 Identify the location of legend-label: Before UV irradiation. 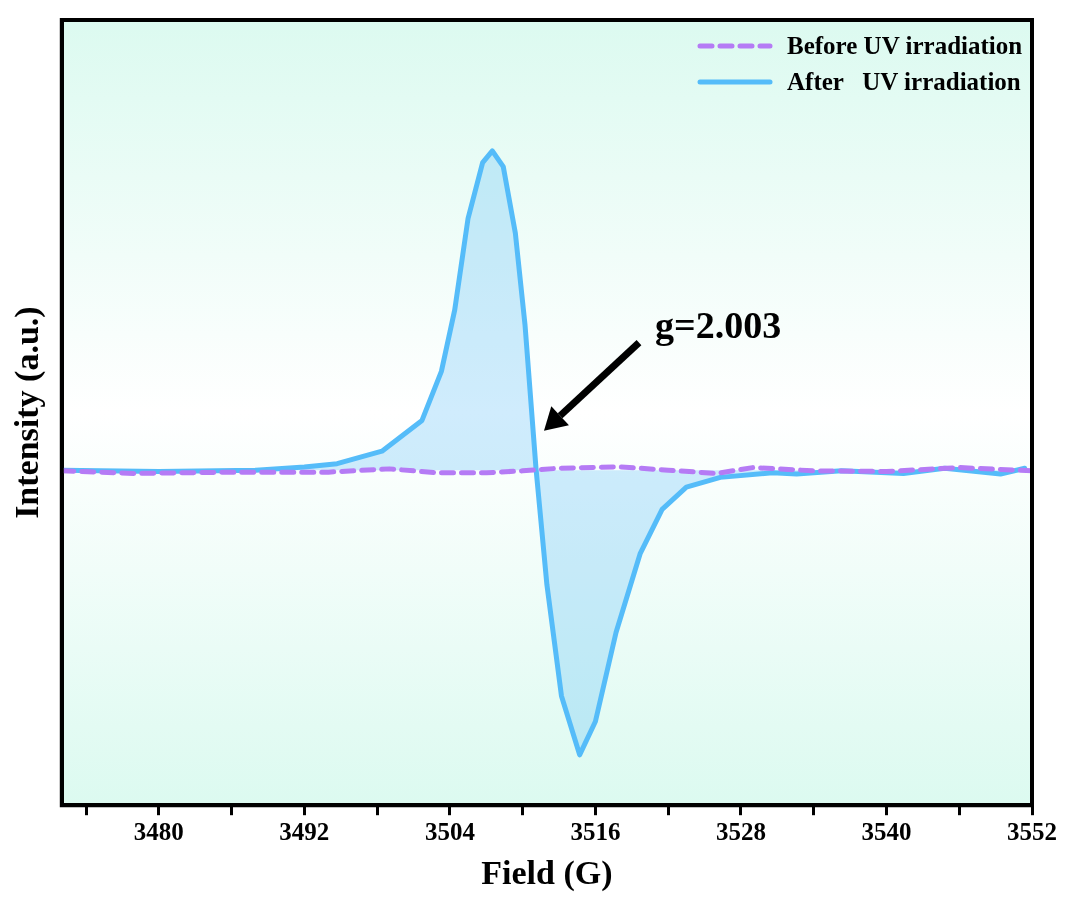
(905, 46).